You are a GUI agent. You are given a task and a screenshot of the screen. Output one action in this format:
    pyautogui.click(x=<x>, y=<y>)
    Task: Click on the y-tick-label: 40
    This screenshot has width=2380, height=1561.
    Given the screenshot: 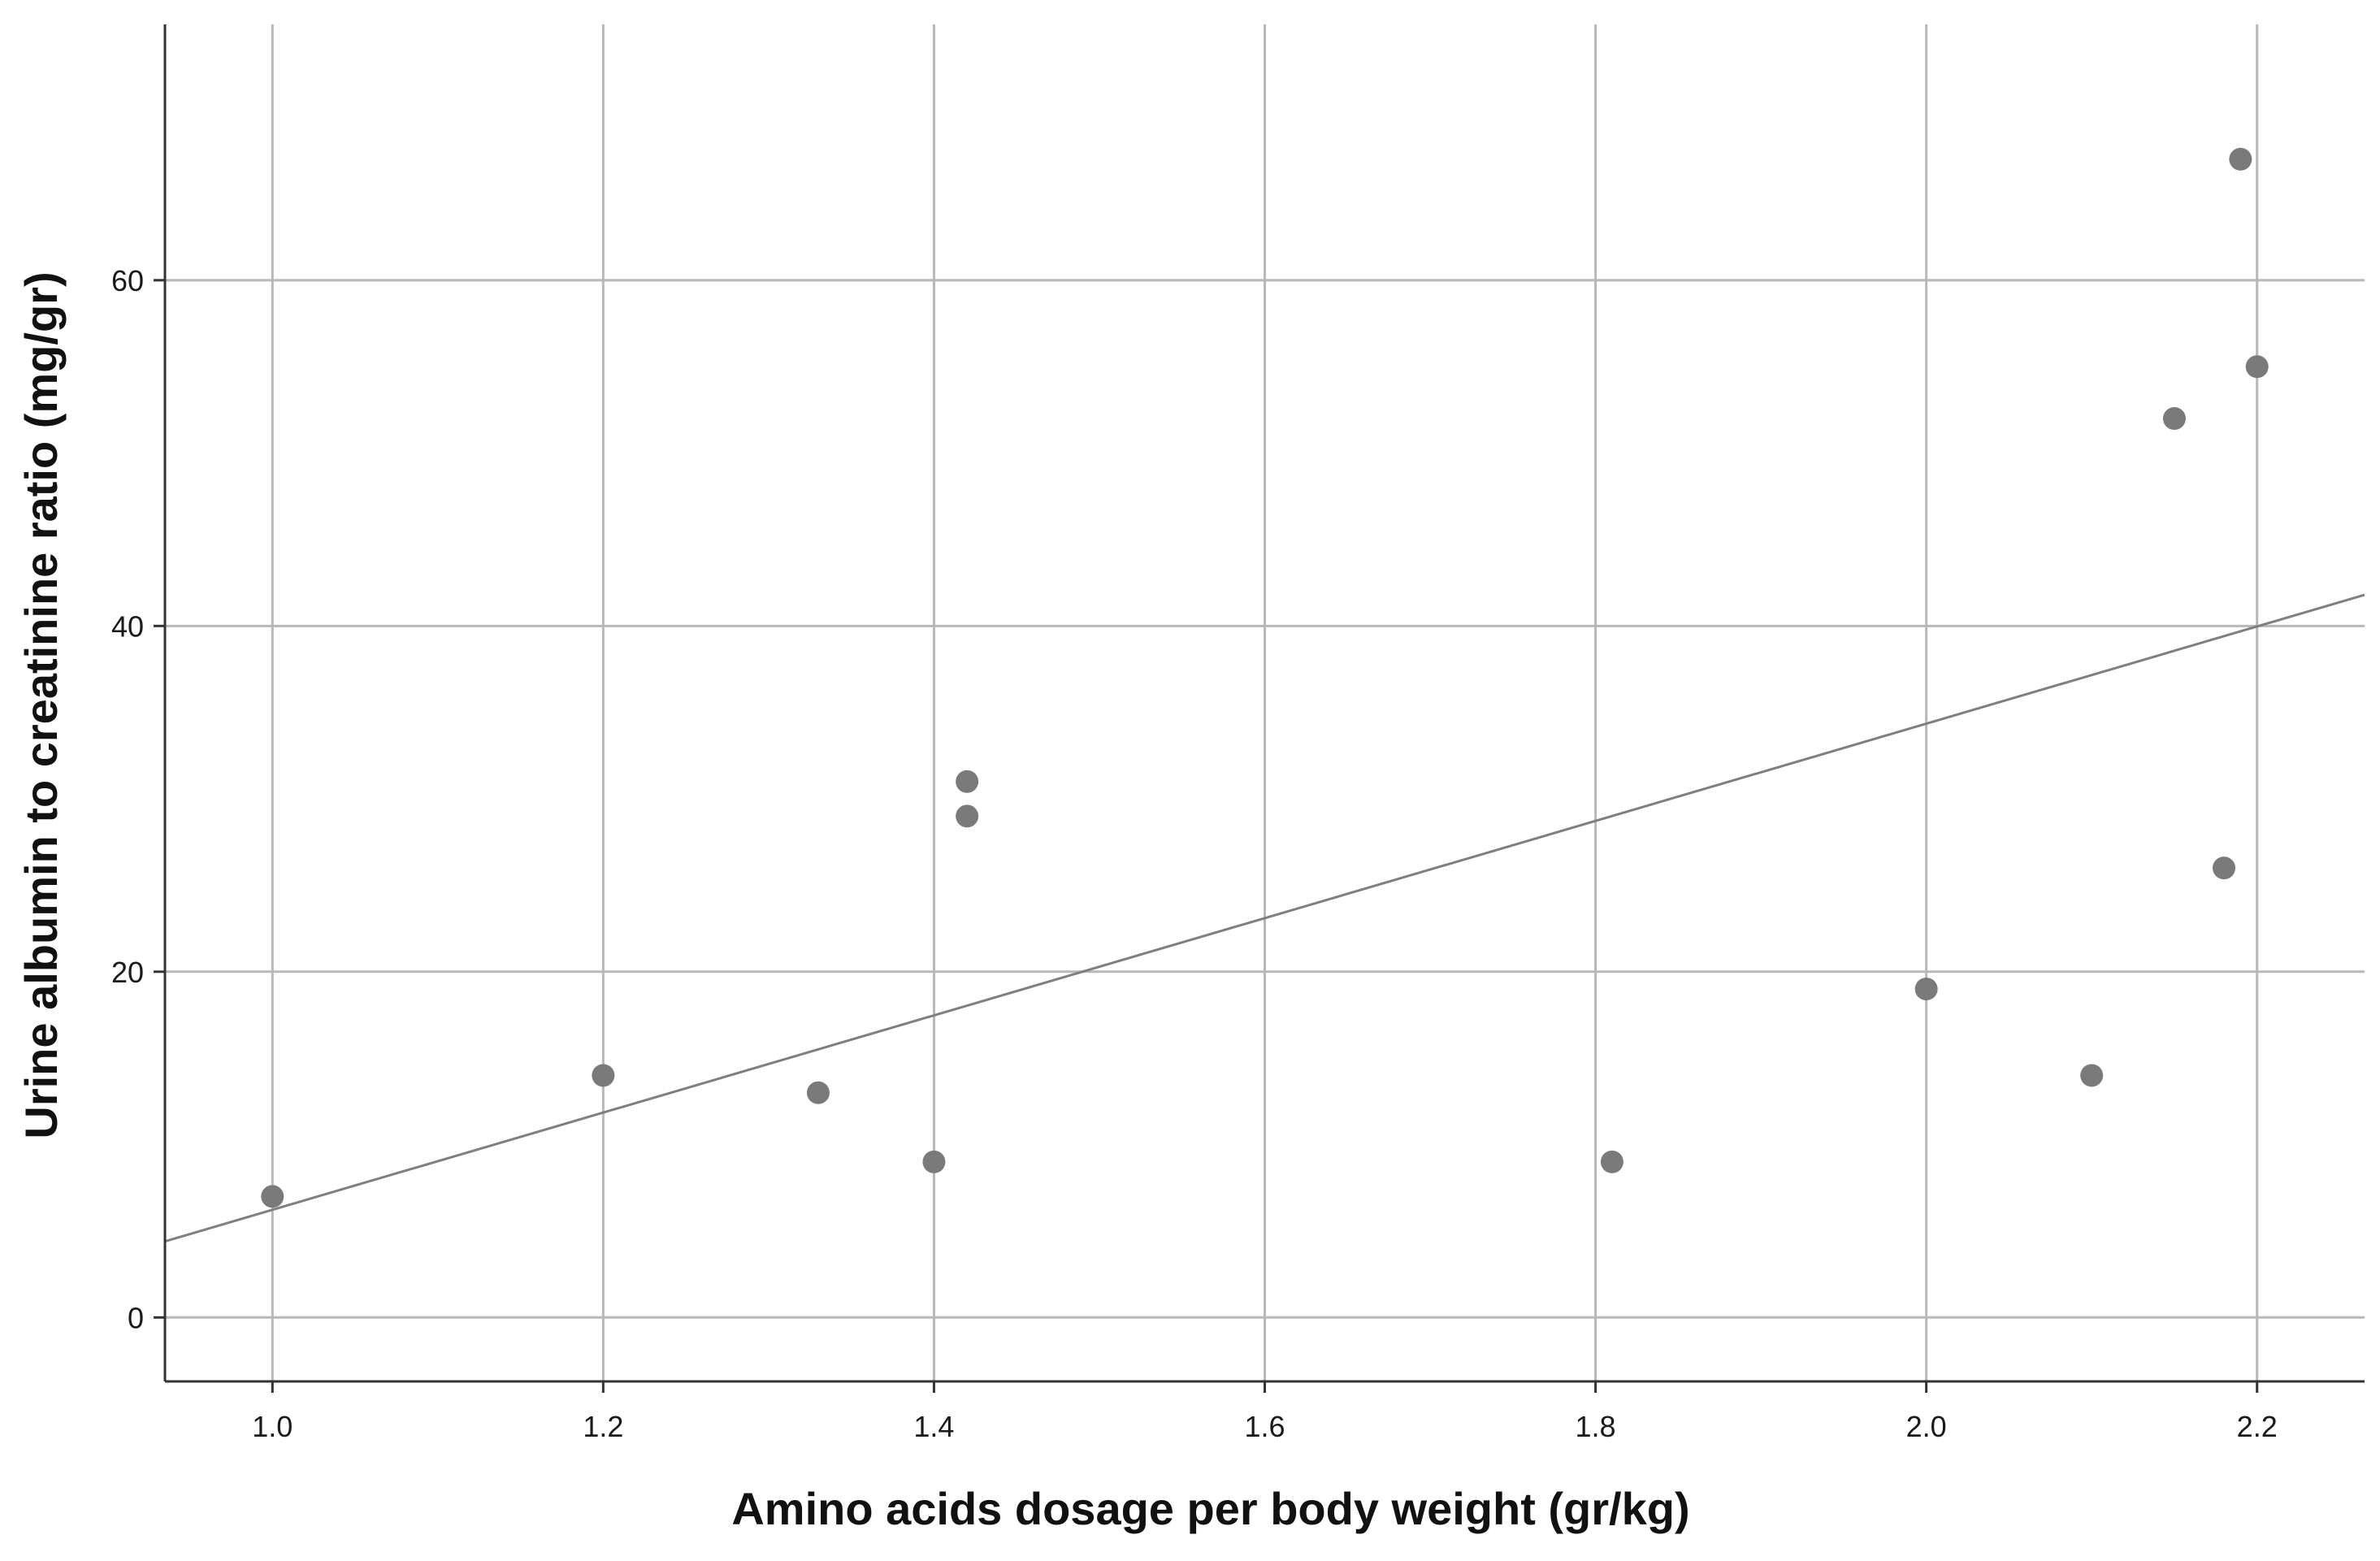 What is the action you would take?
    pyautogui.click(x=128, y=626)
    